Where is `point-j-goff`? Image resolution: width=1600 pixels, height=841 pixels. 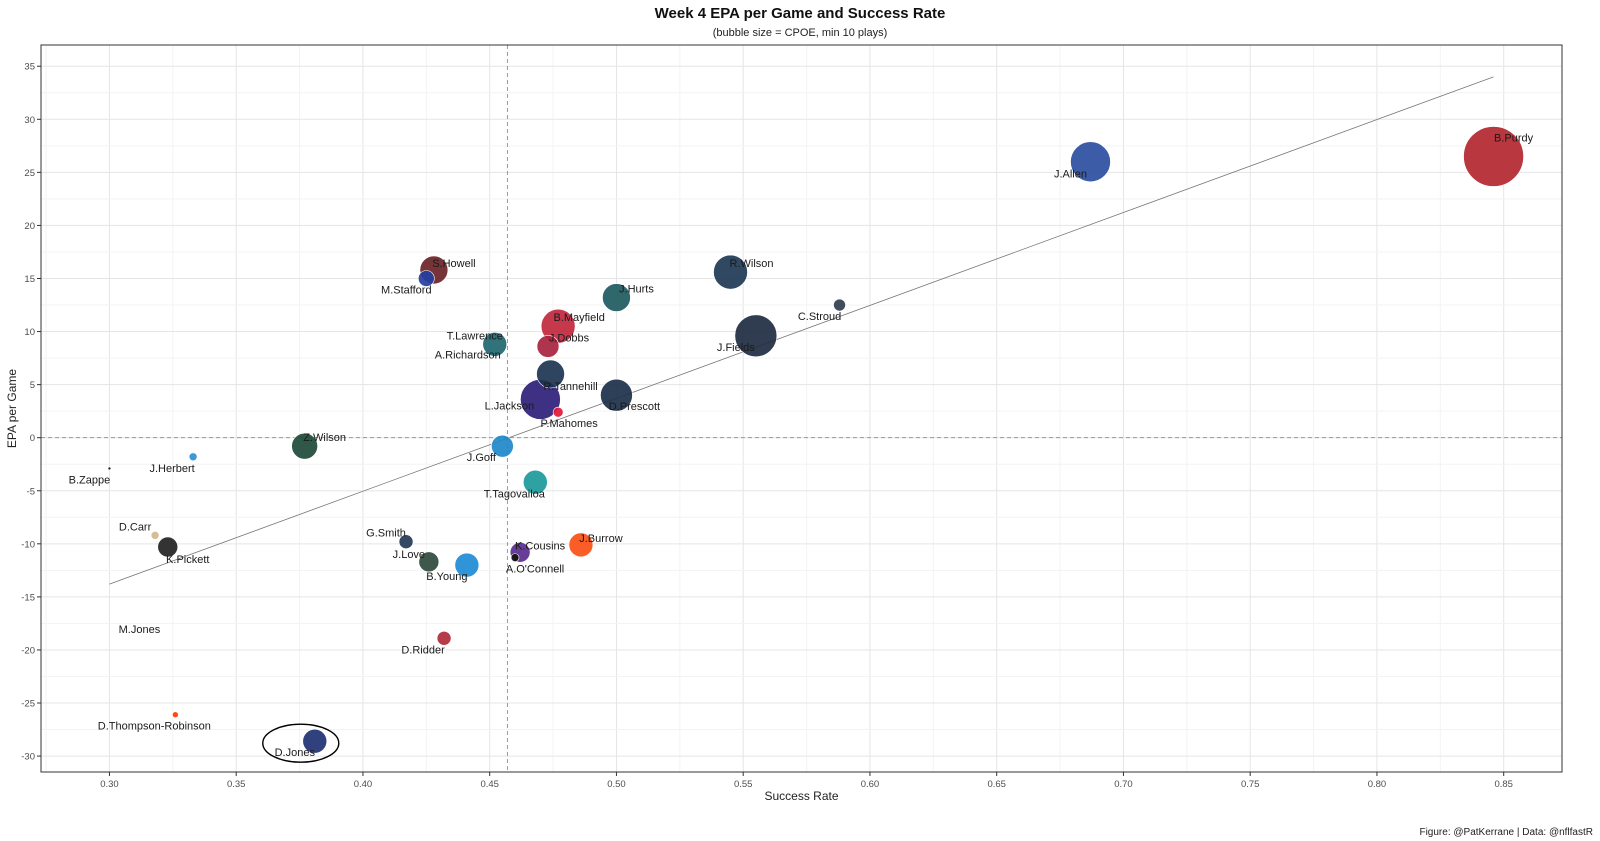
point-j-goff is located at coordinates (502, 446).